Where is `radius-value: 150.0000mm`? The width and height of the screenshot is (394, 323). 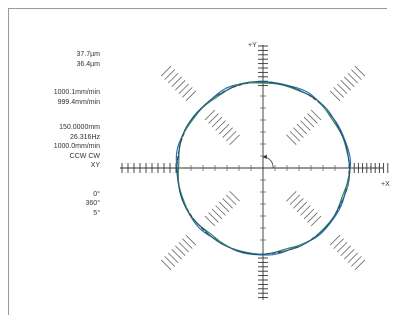
radius-value: 150.0000mm is located at coordinates (79, 127).